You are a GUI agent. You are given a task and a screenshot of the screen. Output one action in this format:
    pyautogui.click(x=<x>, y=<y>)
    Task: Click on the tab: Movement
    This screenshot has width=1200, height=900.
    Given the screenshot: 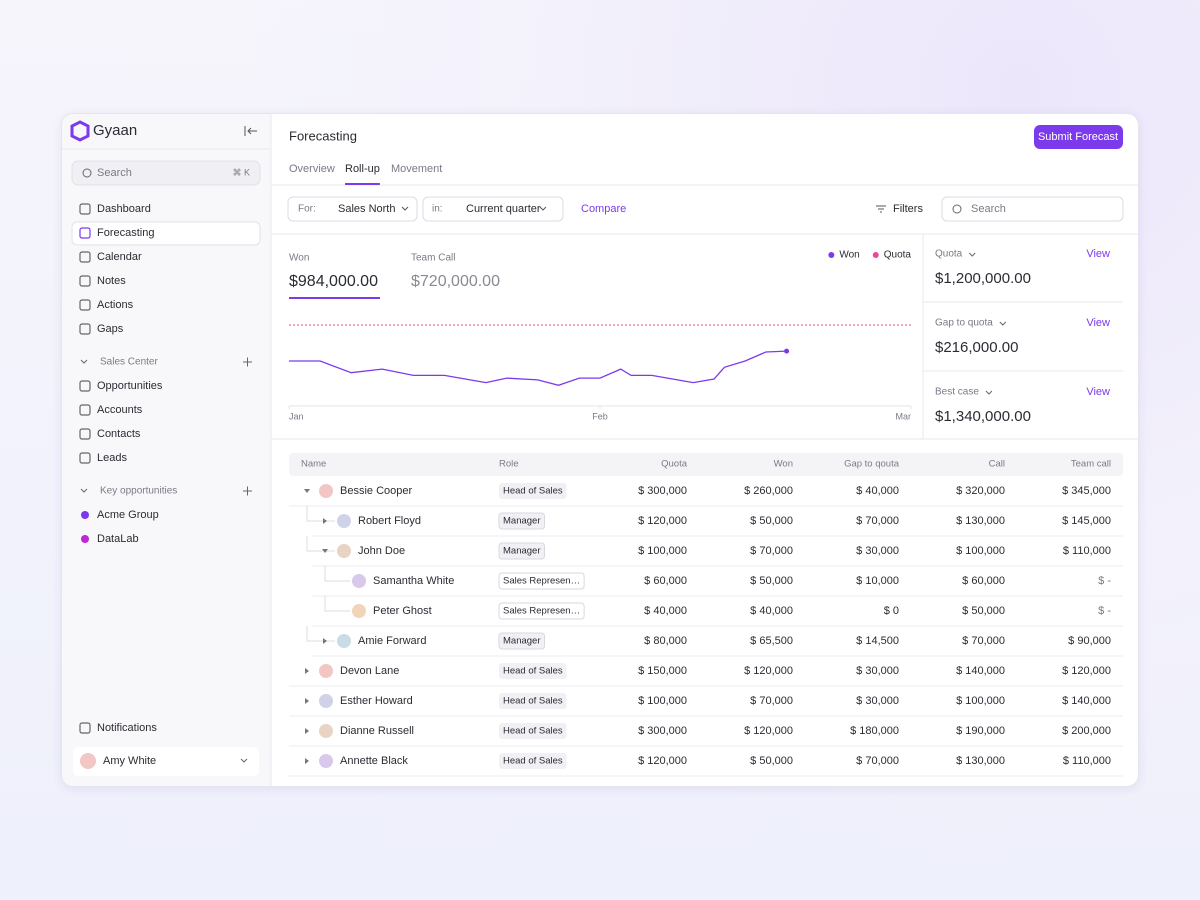 What is the action you would take?
    pyautogui.click(x=416, y=169)
    